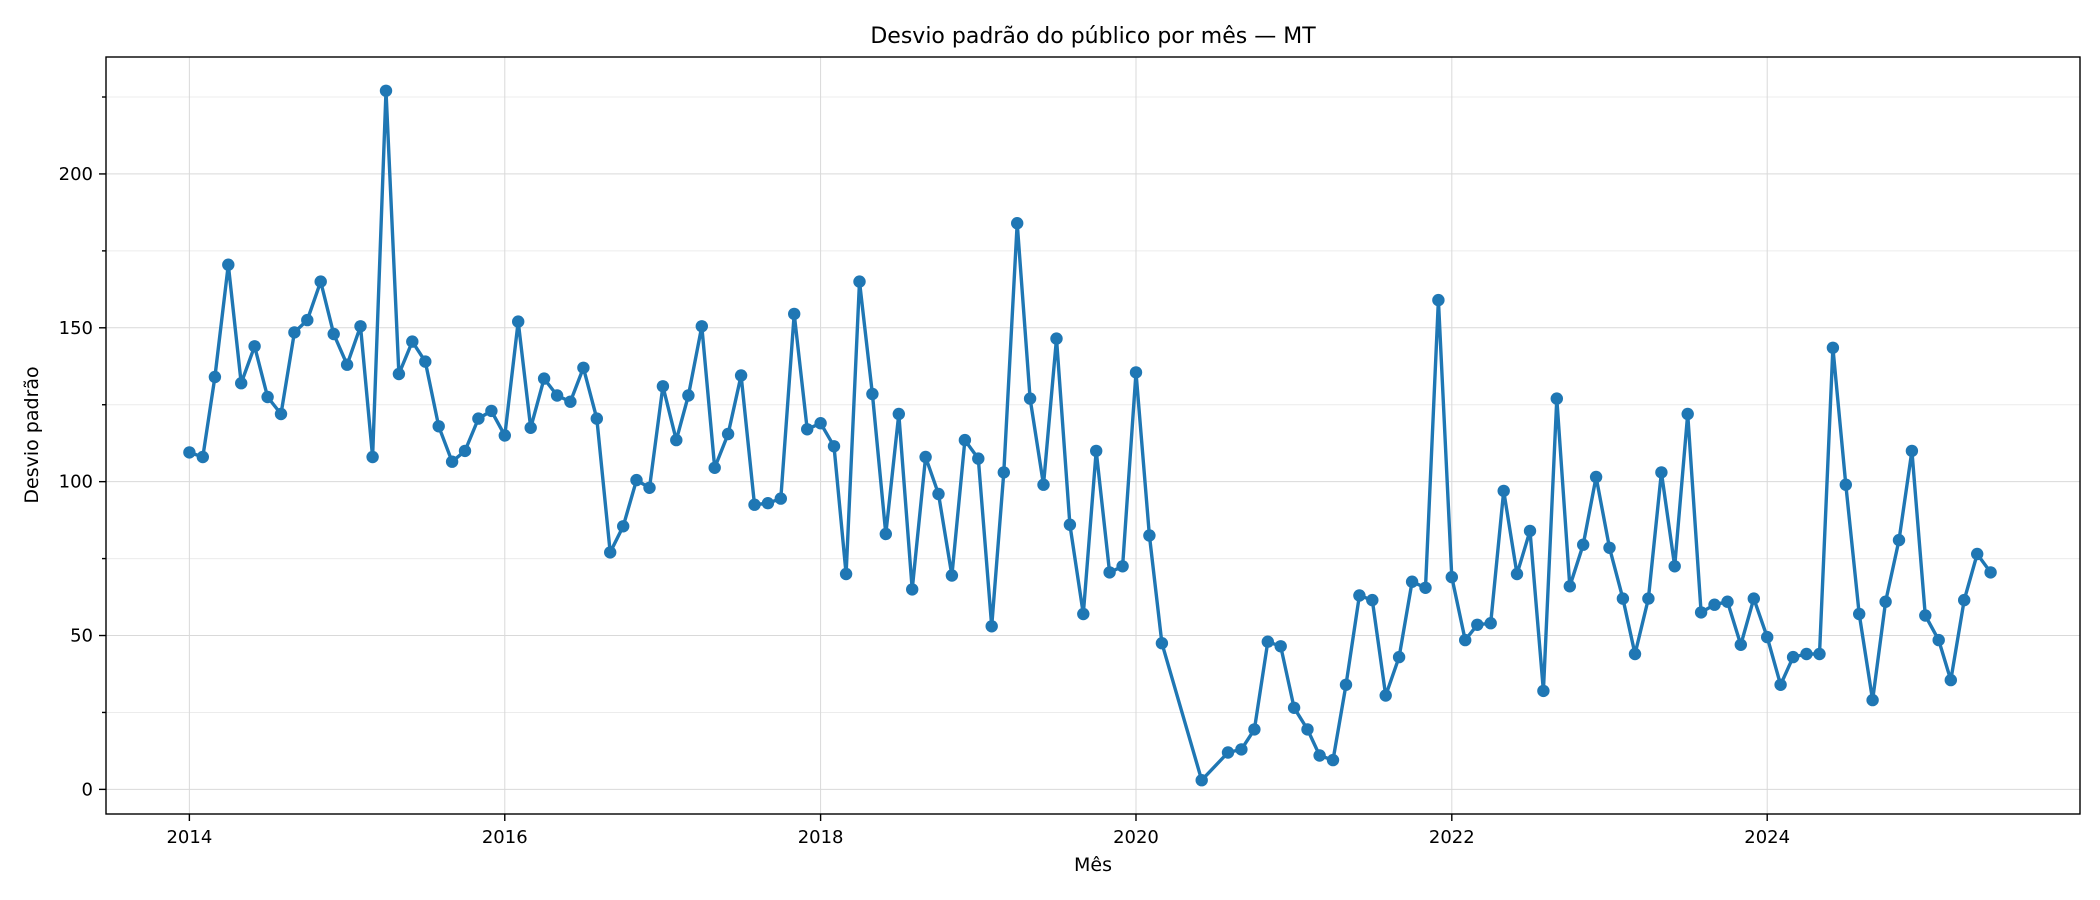 The image size is (2100, 900). What do you see at coordinates (505, 837) in the screenshot?
I see `x-tick-label: 2016` at bounding box center [505, 837].